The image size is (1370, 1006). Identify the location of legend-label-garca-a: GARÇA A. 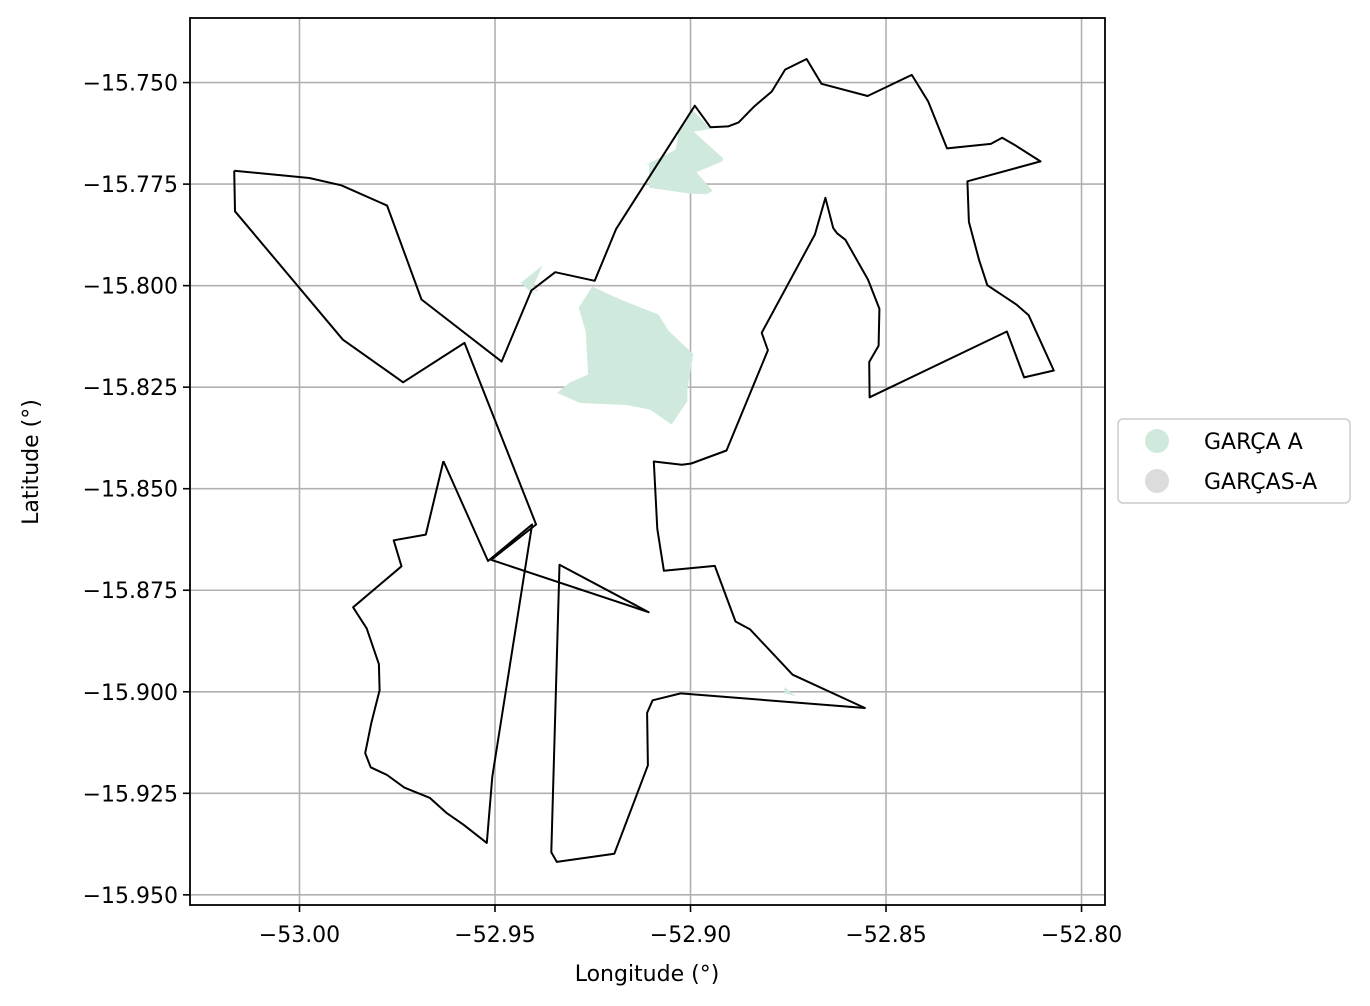
(1253, 442).